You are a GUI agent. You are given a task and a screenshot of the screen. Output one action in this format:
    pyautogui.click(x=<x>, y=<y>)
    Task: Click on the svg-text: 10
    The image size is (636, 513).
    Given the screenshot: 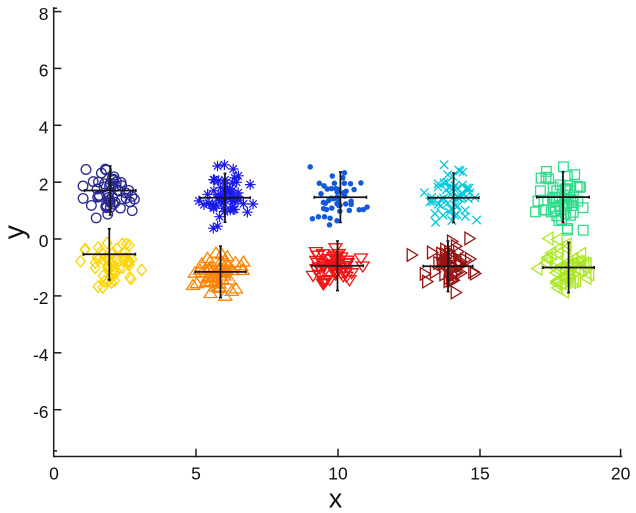 What is the action you would take?
    pyautogui.click(x=338, y=474)
    